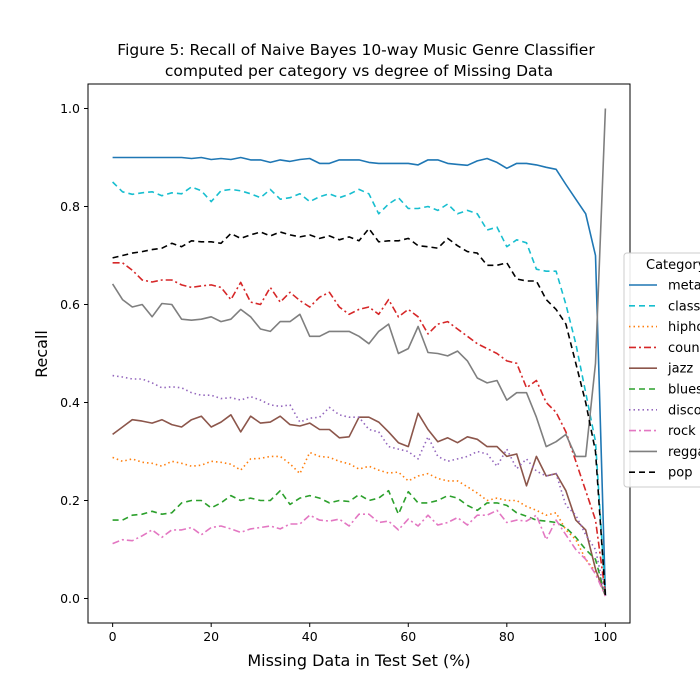 The height and width of the screenshot is (700, 700). Describe the element at coordinates (684, 390) in the screenshot. I see `legend-label-blues: blues` at that location.